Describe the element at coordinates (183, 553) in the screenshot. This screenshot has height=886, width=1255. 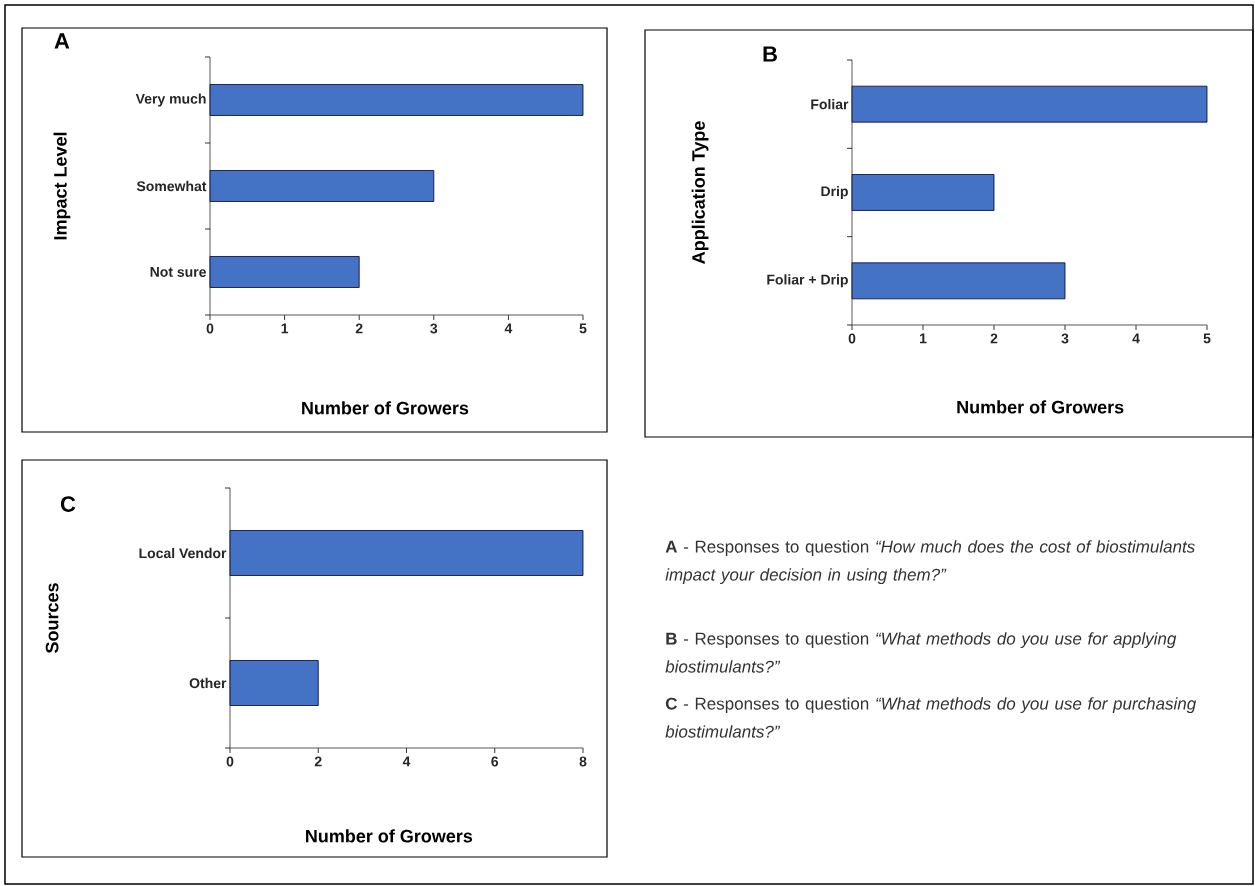
I see `y-tick-label: Local Vendor` at that location.